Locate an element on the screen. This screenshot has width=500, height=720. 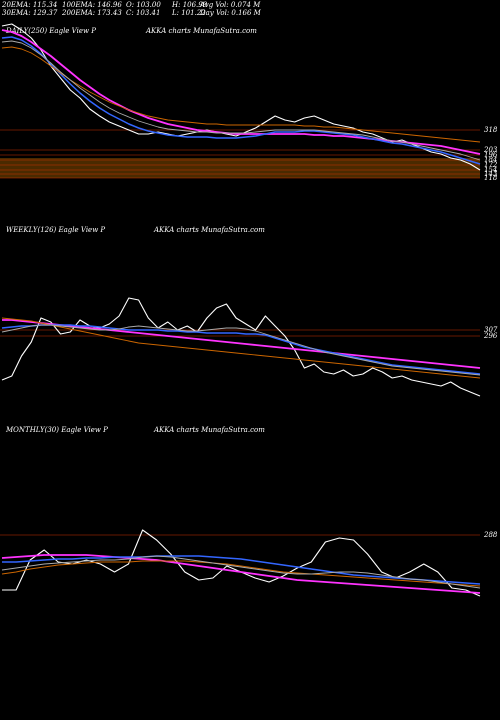
weekly-series-ema-orange is located at coordinates (241, 348).